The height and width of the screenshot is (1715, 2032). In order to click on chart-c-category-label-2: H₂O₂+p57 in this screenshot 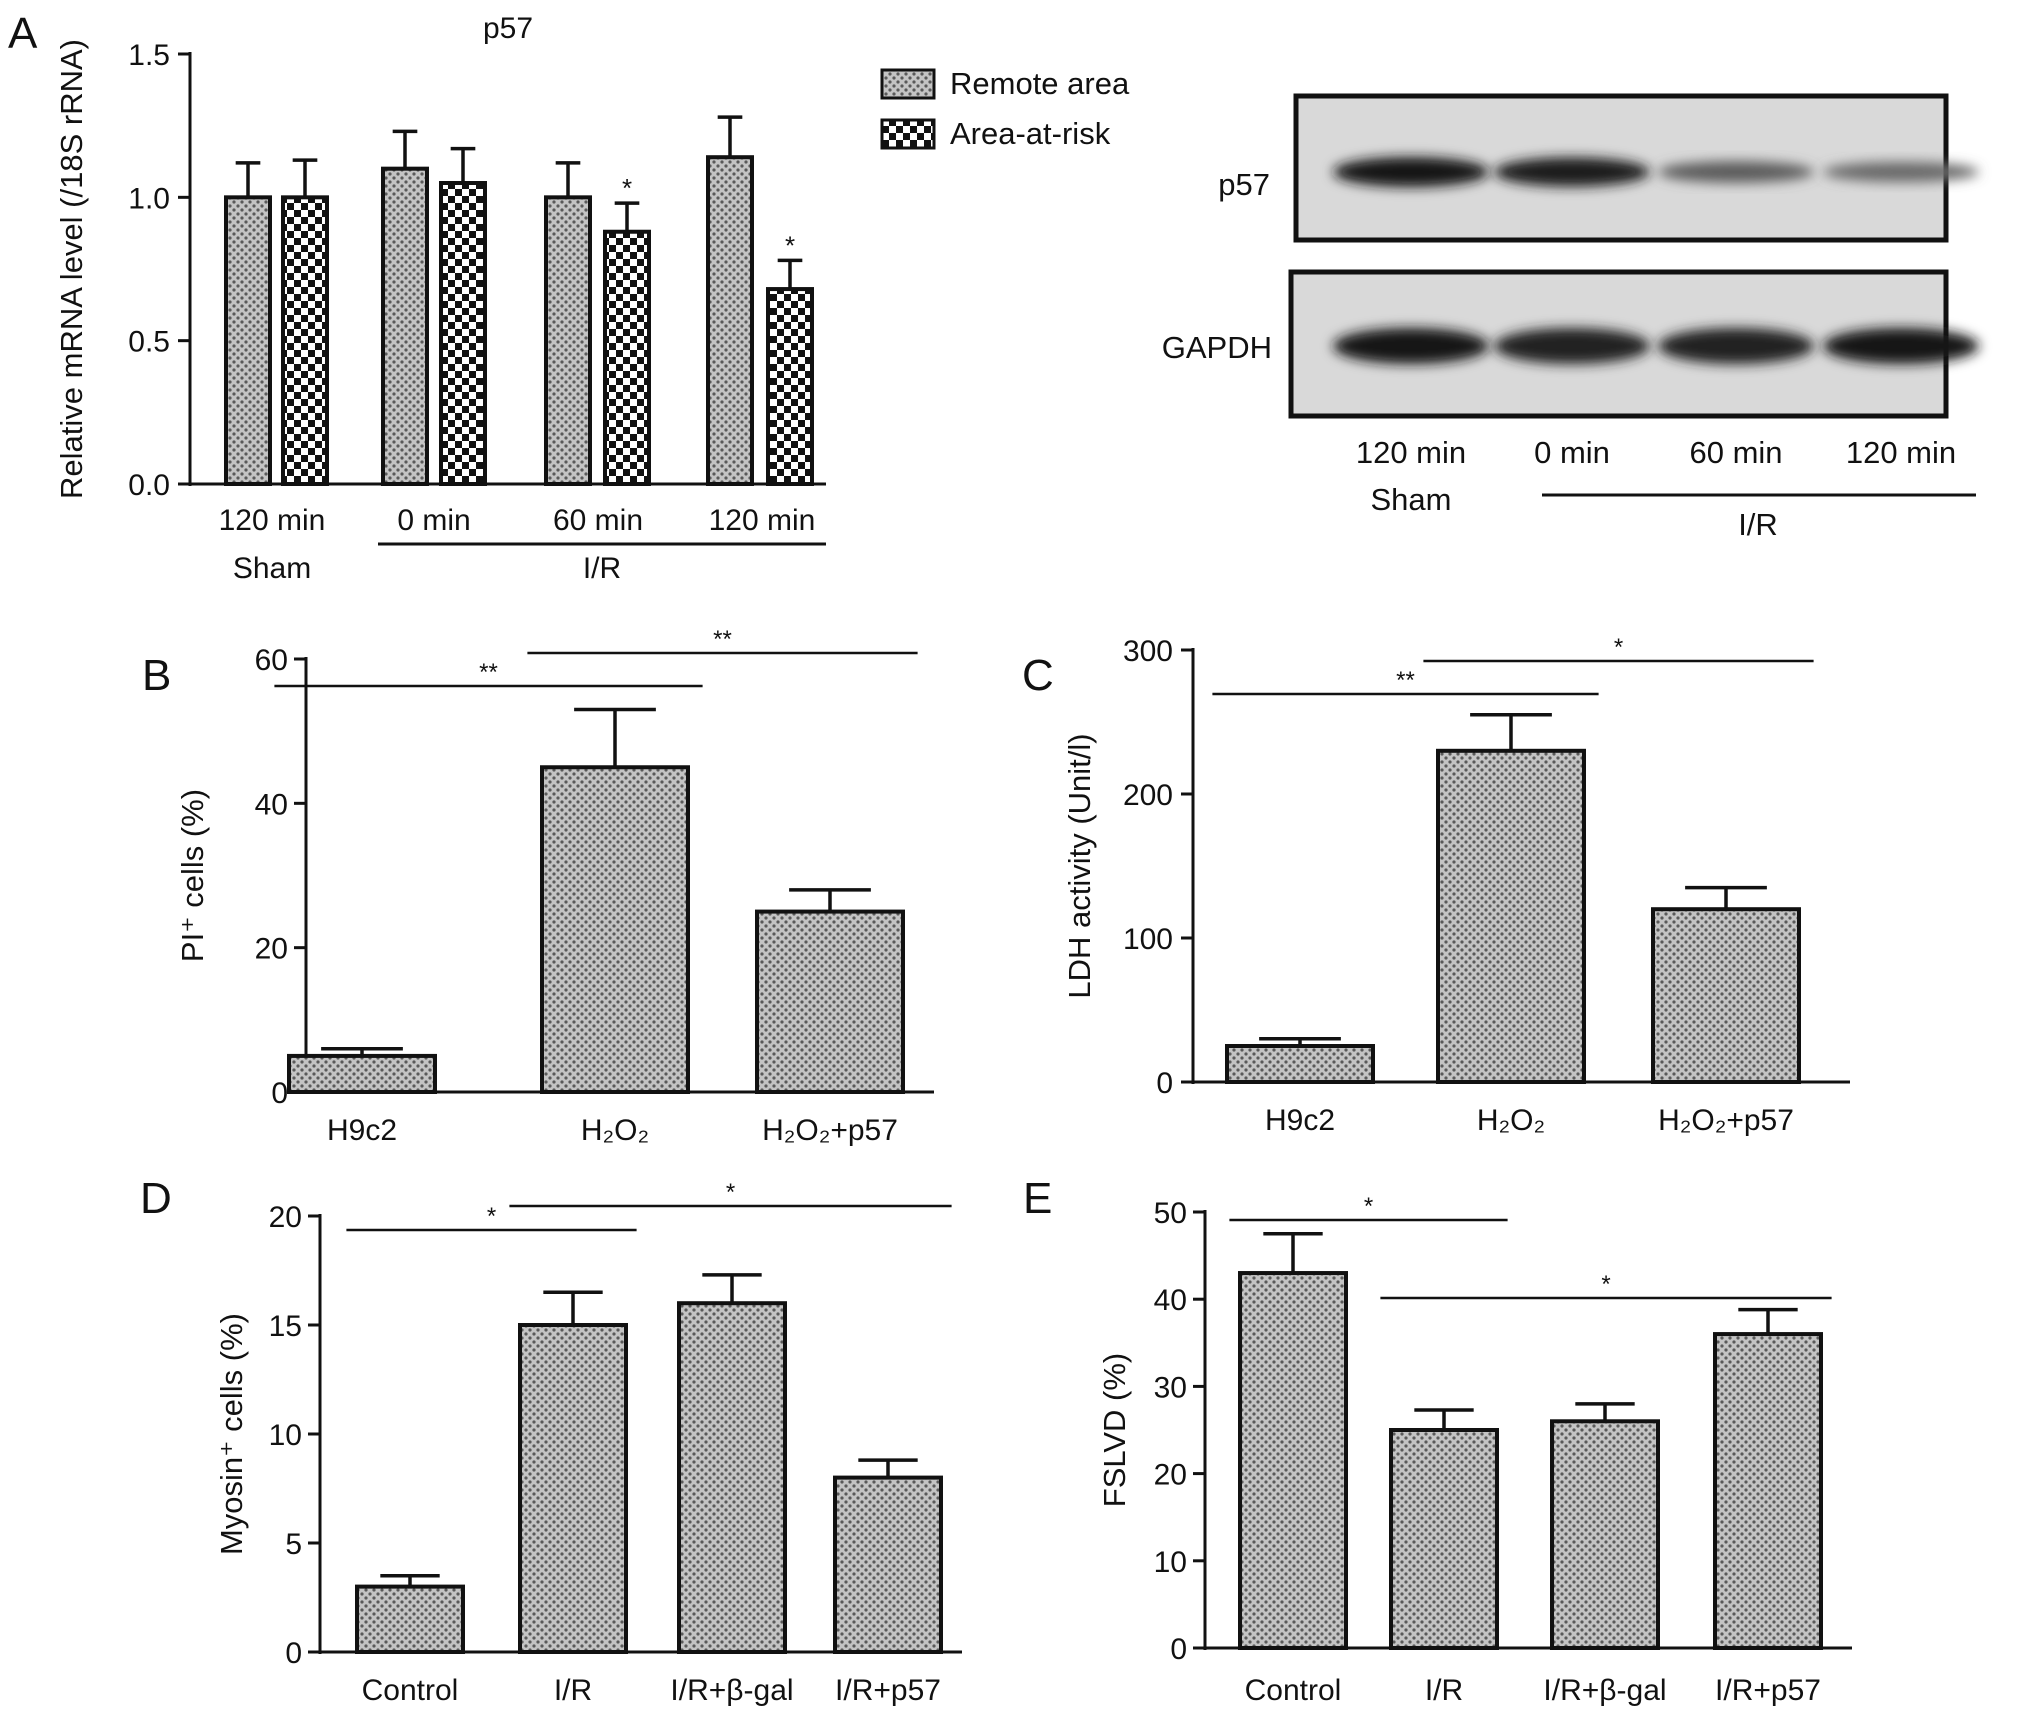, I will do `click(1726, 1120)`.